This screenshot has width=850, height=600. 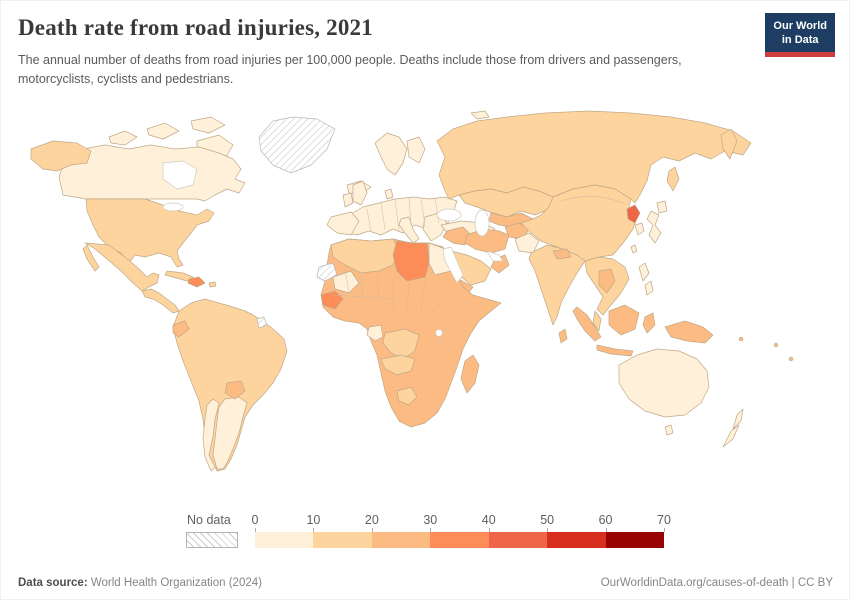 What do you see at coordinates (230, 433) in the screenshot?
I see `country-argentina` at bounding box center [230, 433].